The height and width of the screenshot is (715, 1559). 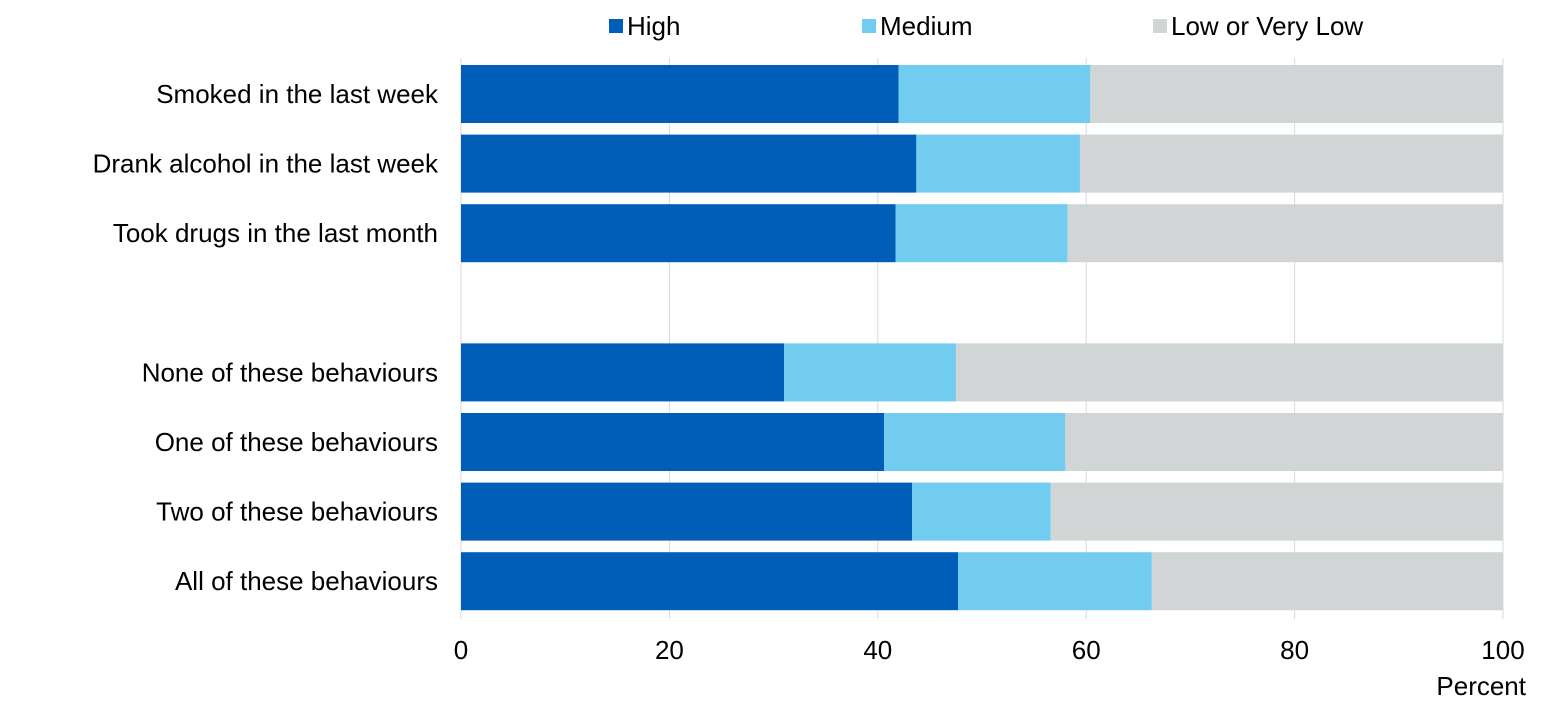 What do you see at coordinates (1267, 26) in the screenshot?
I see `legend-label: Low or Very Low` at bounding box center [1267, 26].